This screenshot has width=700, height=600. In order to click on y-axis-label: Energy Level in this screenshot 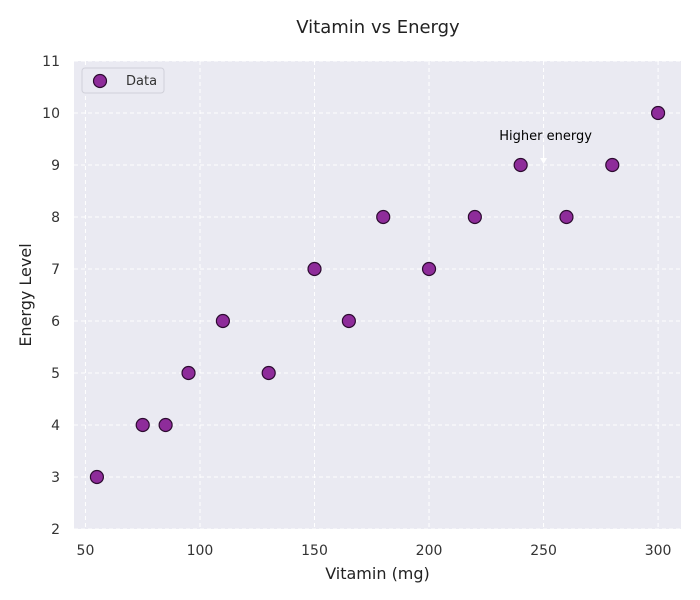, I will do `click(25, 294)`.